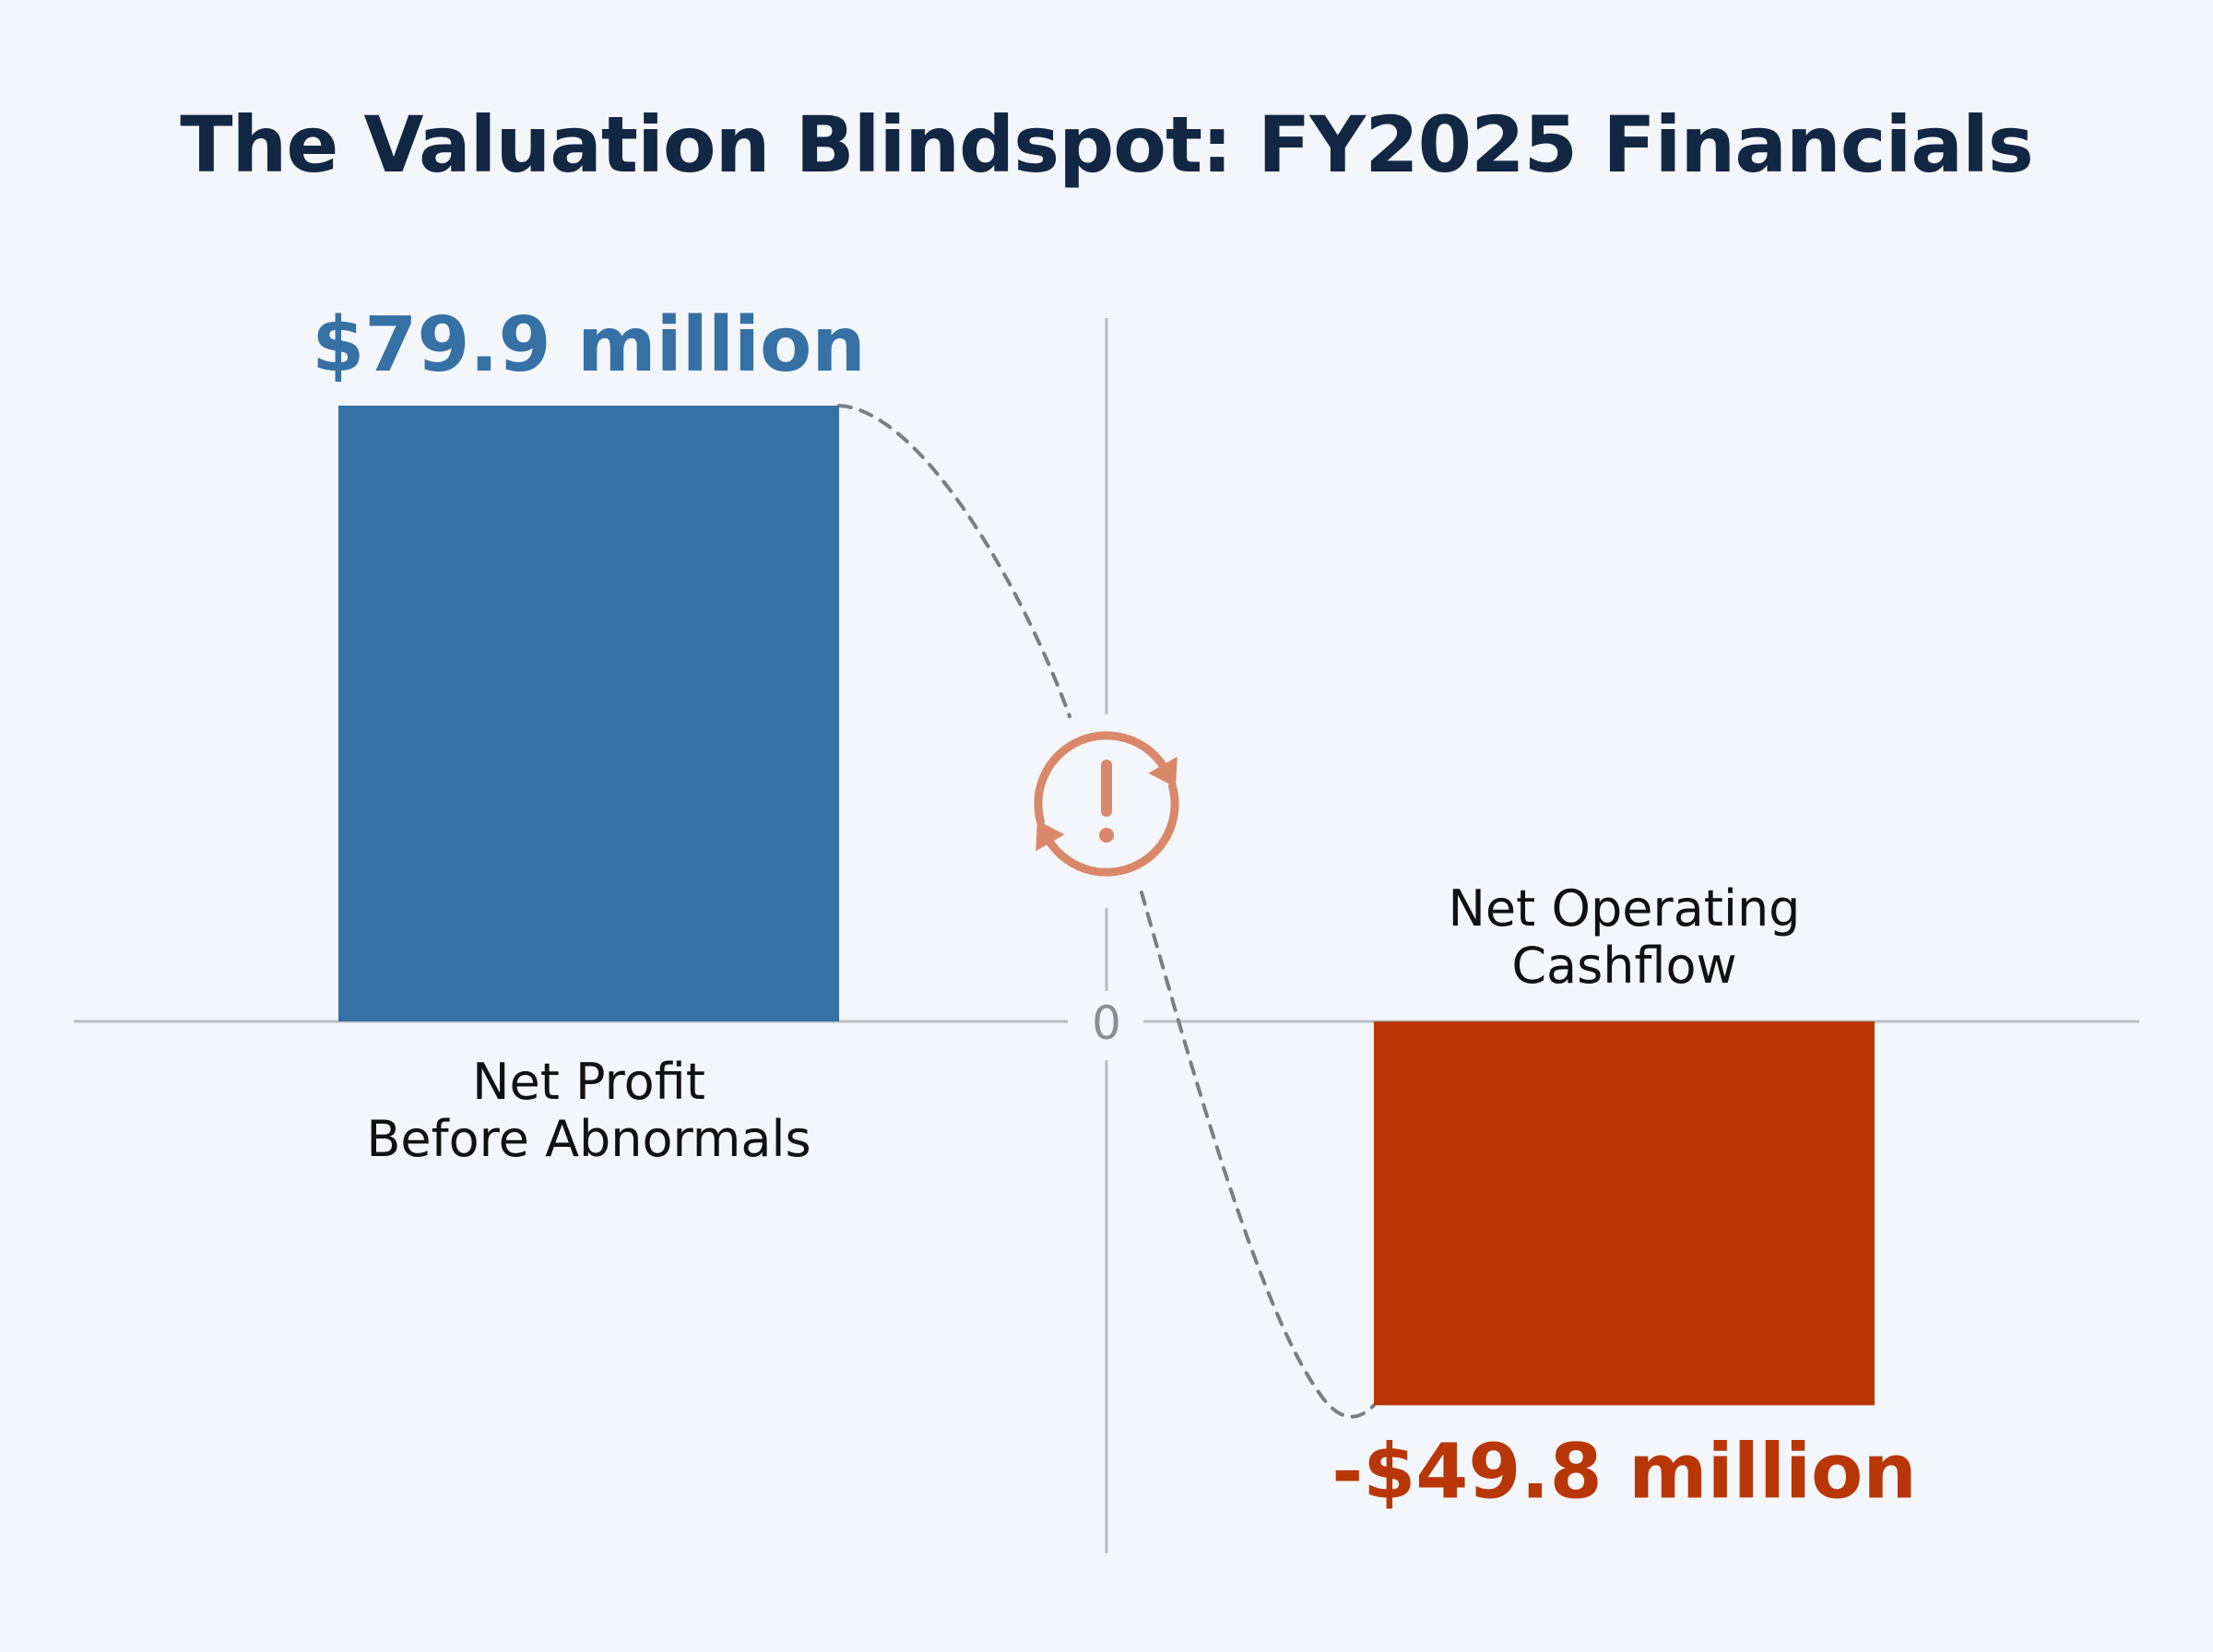 The width and height of the screenshot is (2213, 1652). What do you see at coordinates (1624, 1472) in the screenshot?
I see `data-label-1: -$49.8 million` at bounding box center [1624, 1472].